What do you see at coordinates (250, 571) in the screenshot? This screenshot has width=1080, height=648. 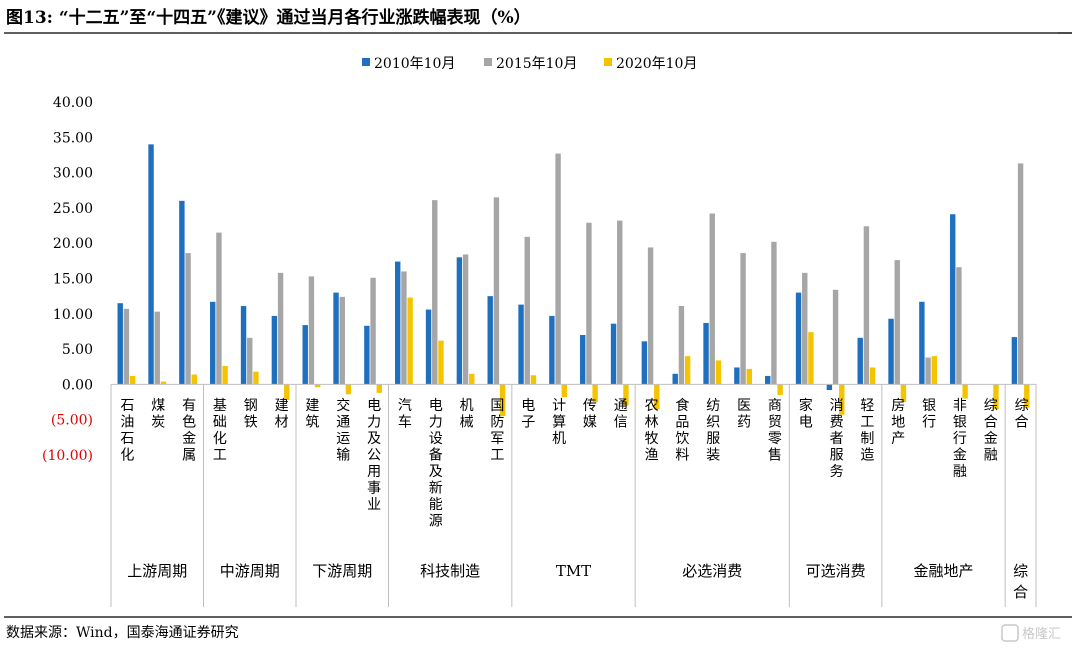 I see `group-label: 中游周期` at bounding box center [250, 571].